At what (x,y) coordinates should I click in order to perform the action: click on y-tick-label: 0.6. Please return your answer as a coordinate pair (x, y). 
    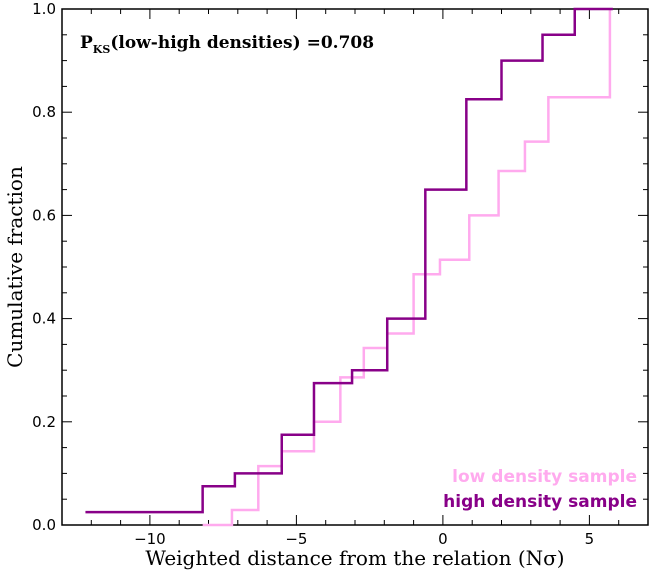
    Looking at the image, I should click on (44, 215).